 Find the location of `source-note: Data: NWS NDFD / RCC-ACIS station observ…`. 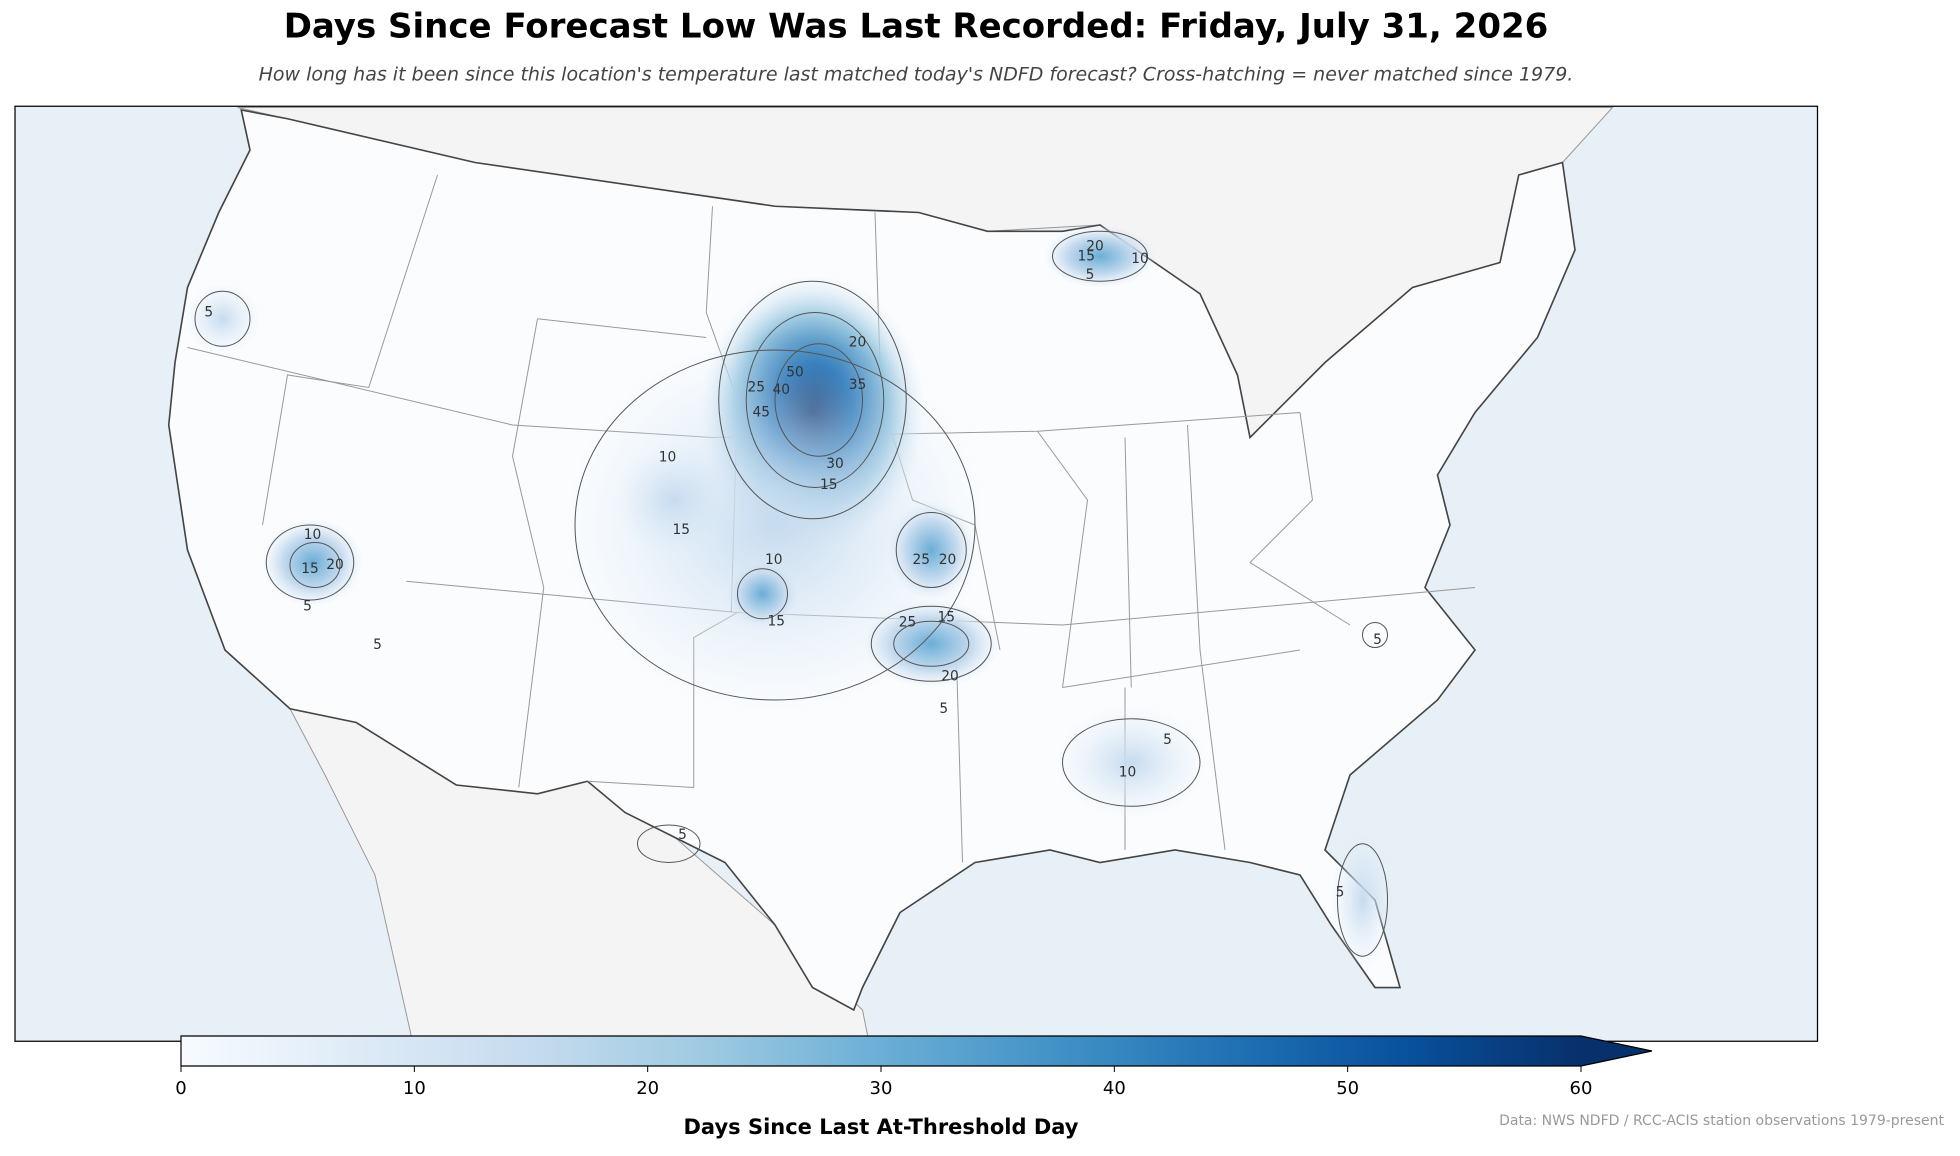

source-note: Data: NWS NDFD / RCC-ACIS station observ… is located at coordinates (1721, 1121).